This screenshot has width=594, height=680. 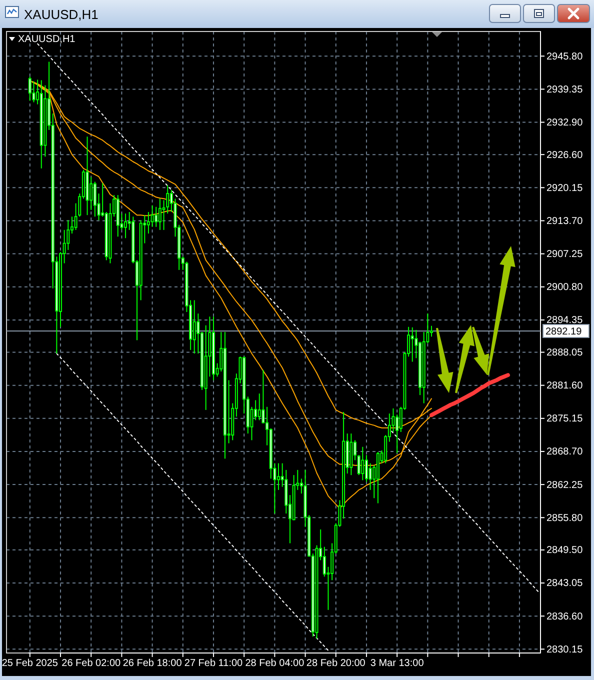 I want to click on y-tick-label: 2907.25, so click(x=565, y=254).